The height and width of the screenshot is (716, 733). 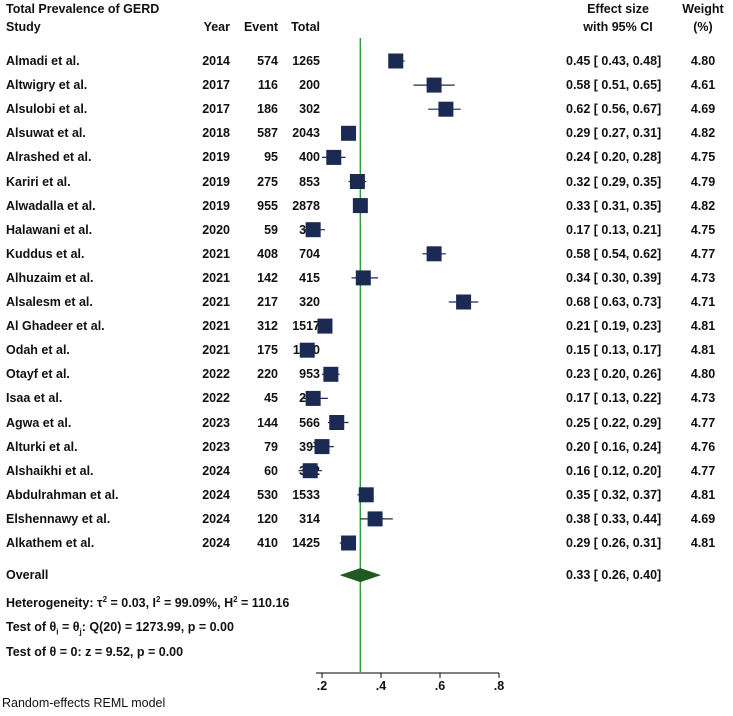 I want to click on study-effect-ci: 0.17 [ 0.13, 0.21], so click(x=614, y=229).